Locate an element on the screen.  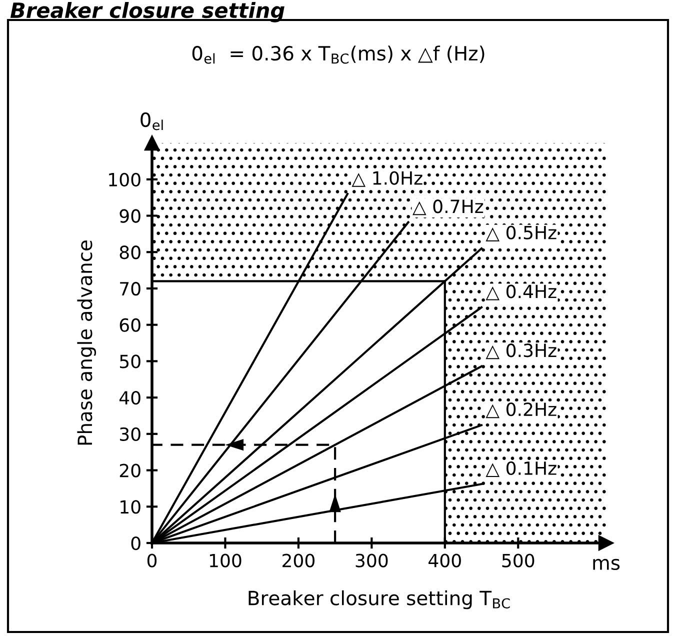
text: ms is located at coordinates (606, 564).